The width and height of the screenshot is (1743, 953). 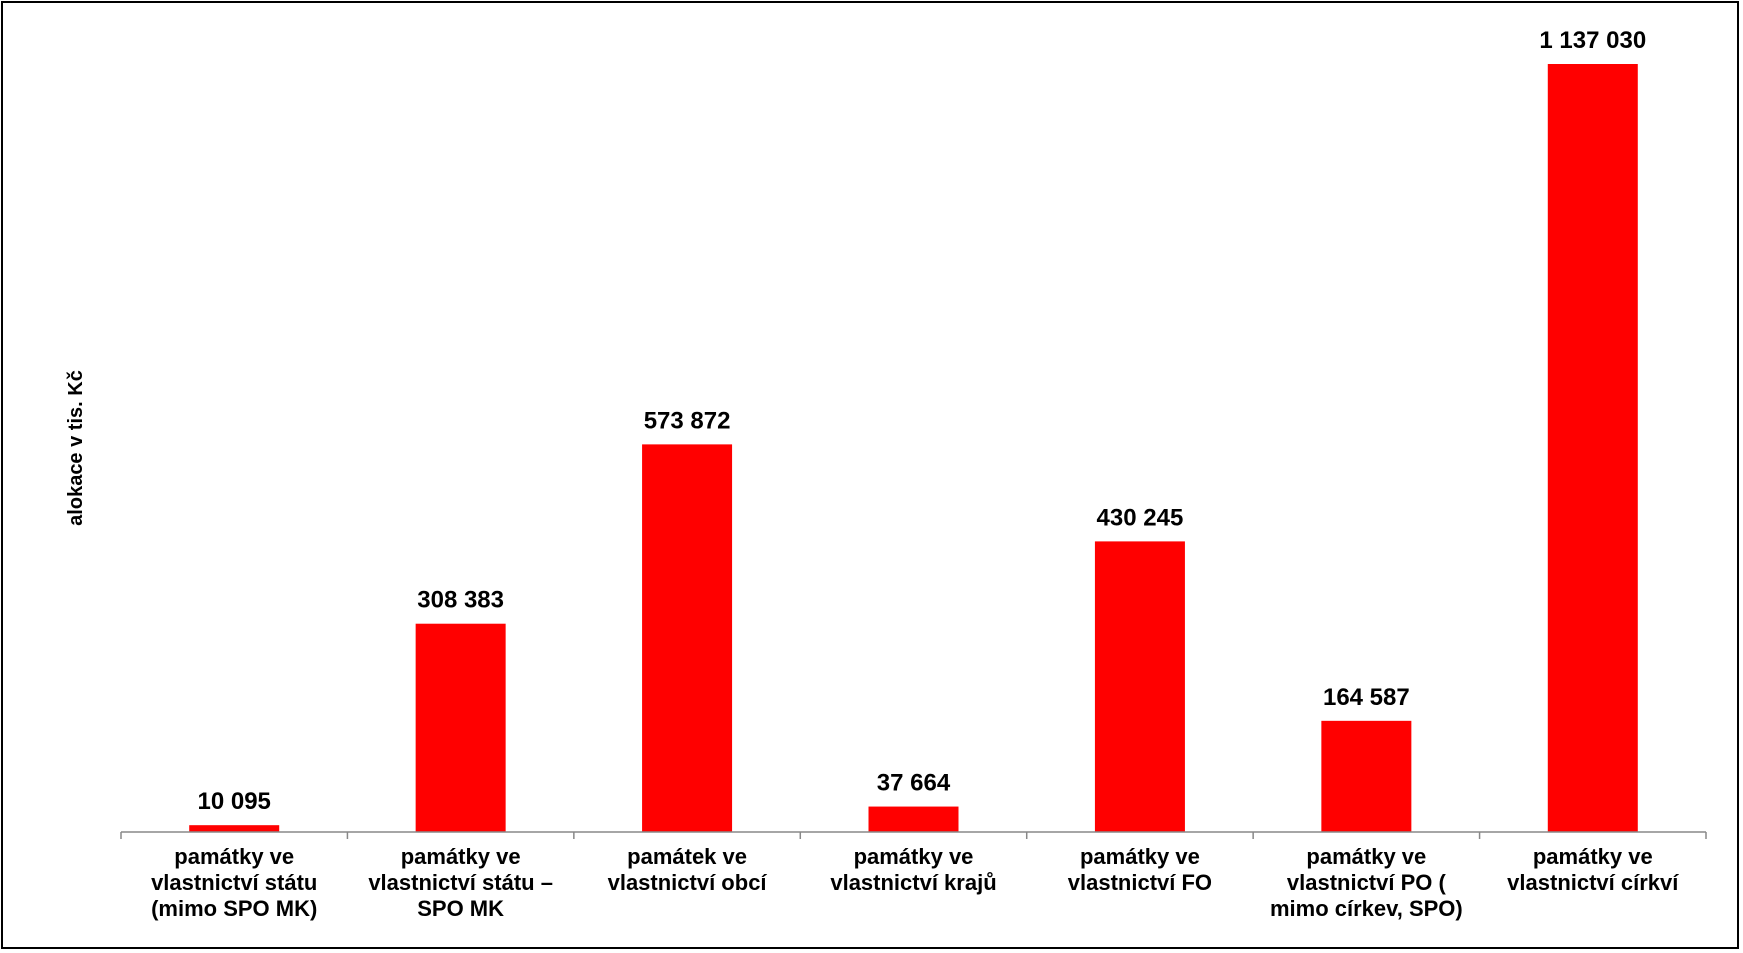 What do you see at coordinates (1366, 908) in the screenshot?
I see `category-label-line: mimo církev, SPO)` at bounding box center [1366, 908].